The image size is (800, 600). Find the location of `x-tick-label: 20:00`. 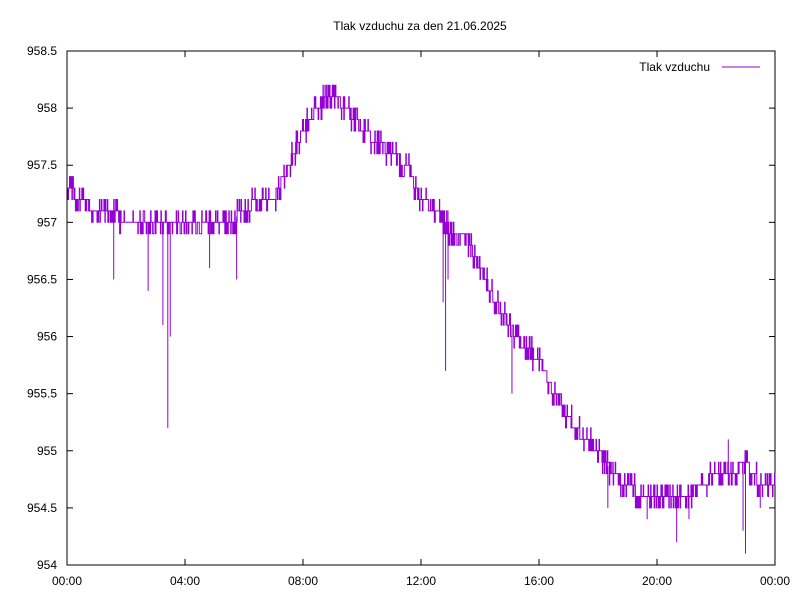

x-tick-label: 20:00 is located at coordinates (657, 581).